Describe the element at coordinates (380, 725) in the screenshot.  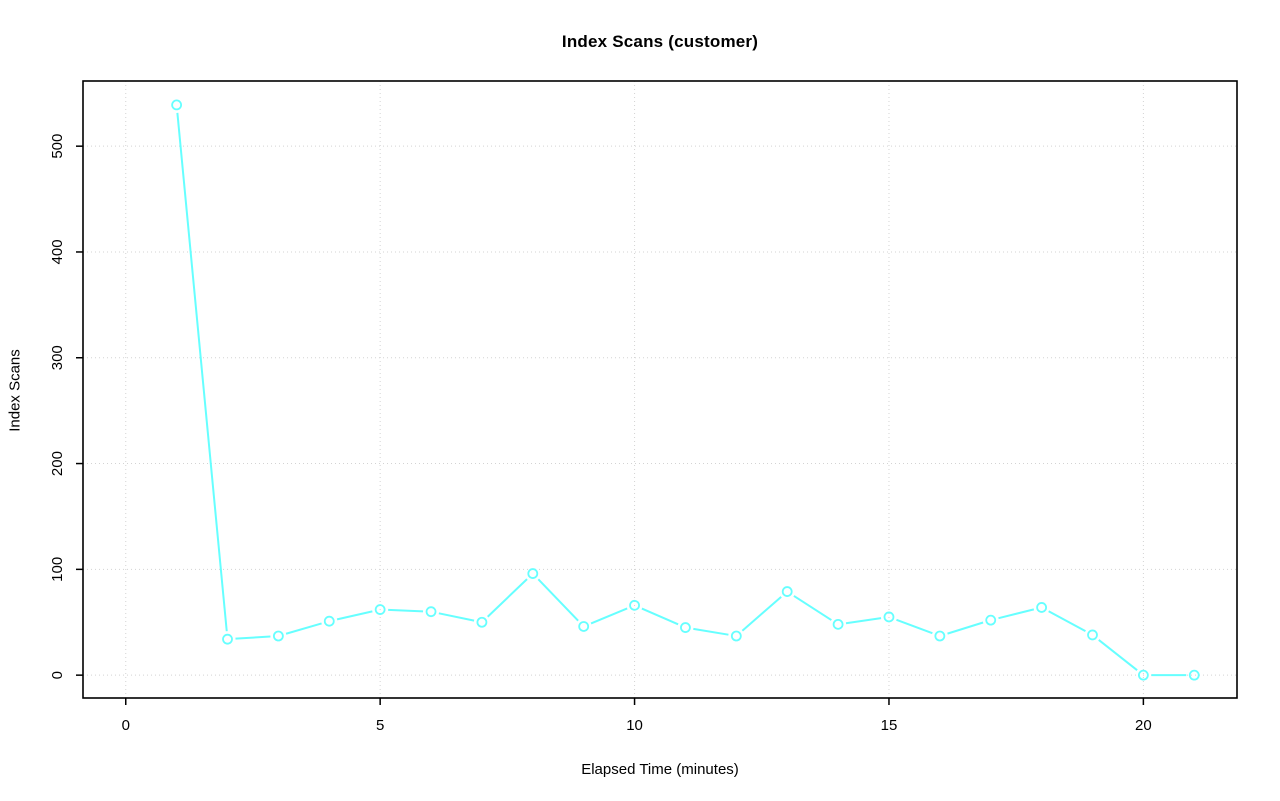
I see `x-tick-label: 5` at that location.